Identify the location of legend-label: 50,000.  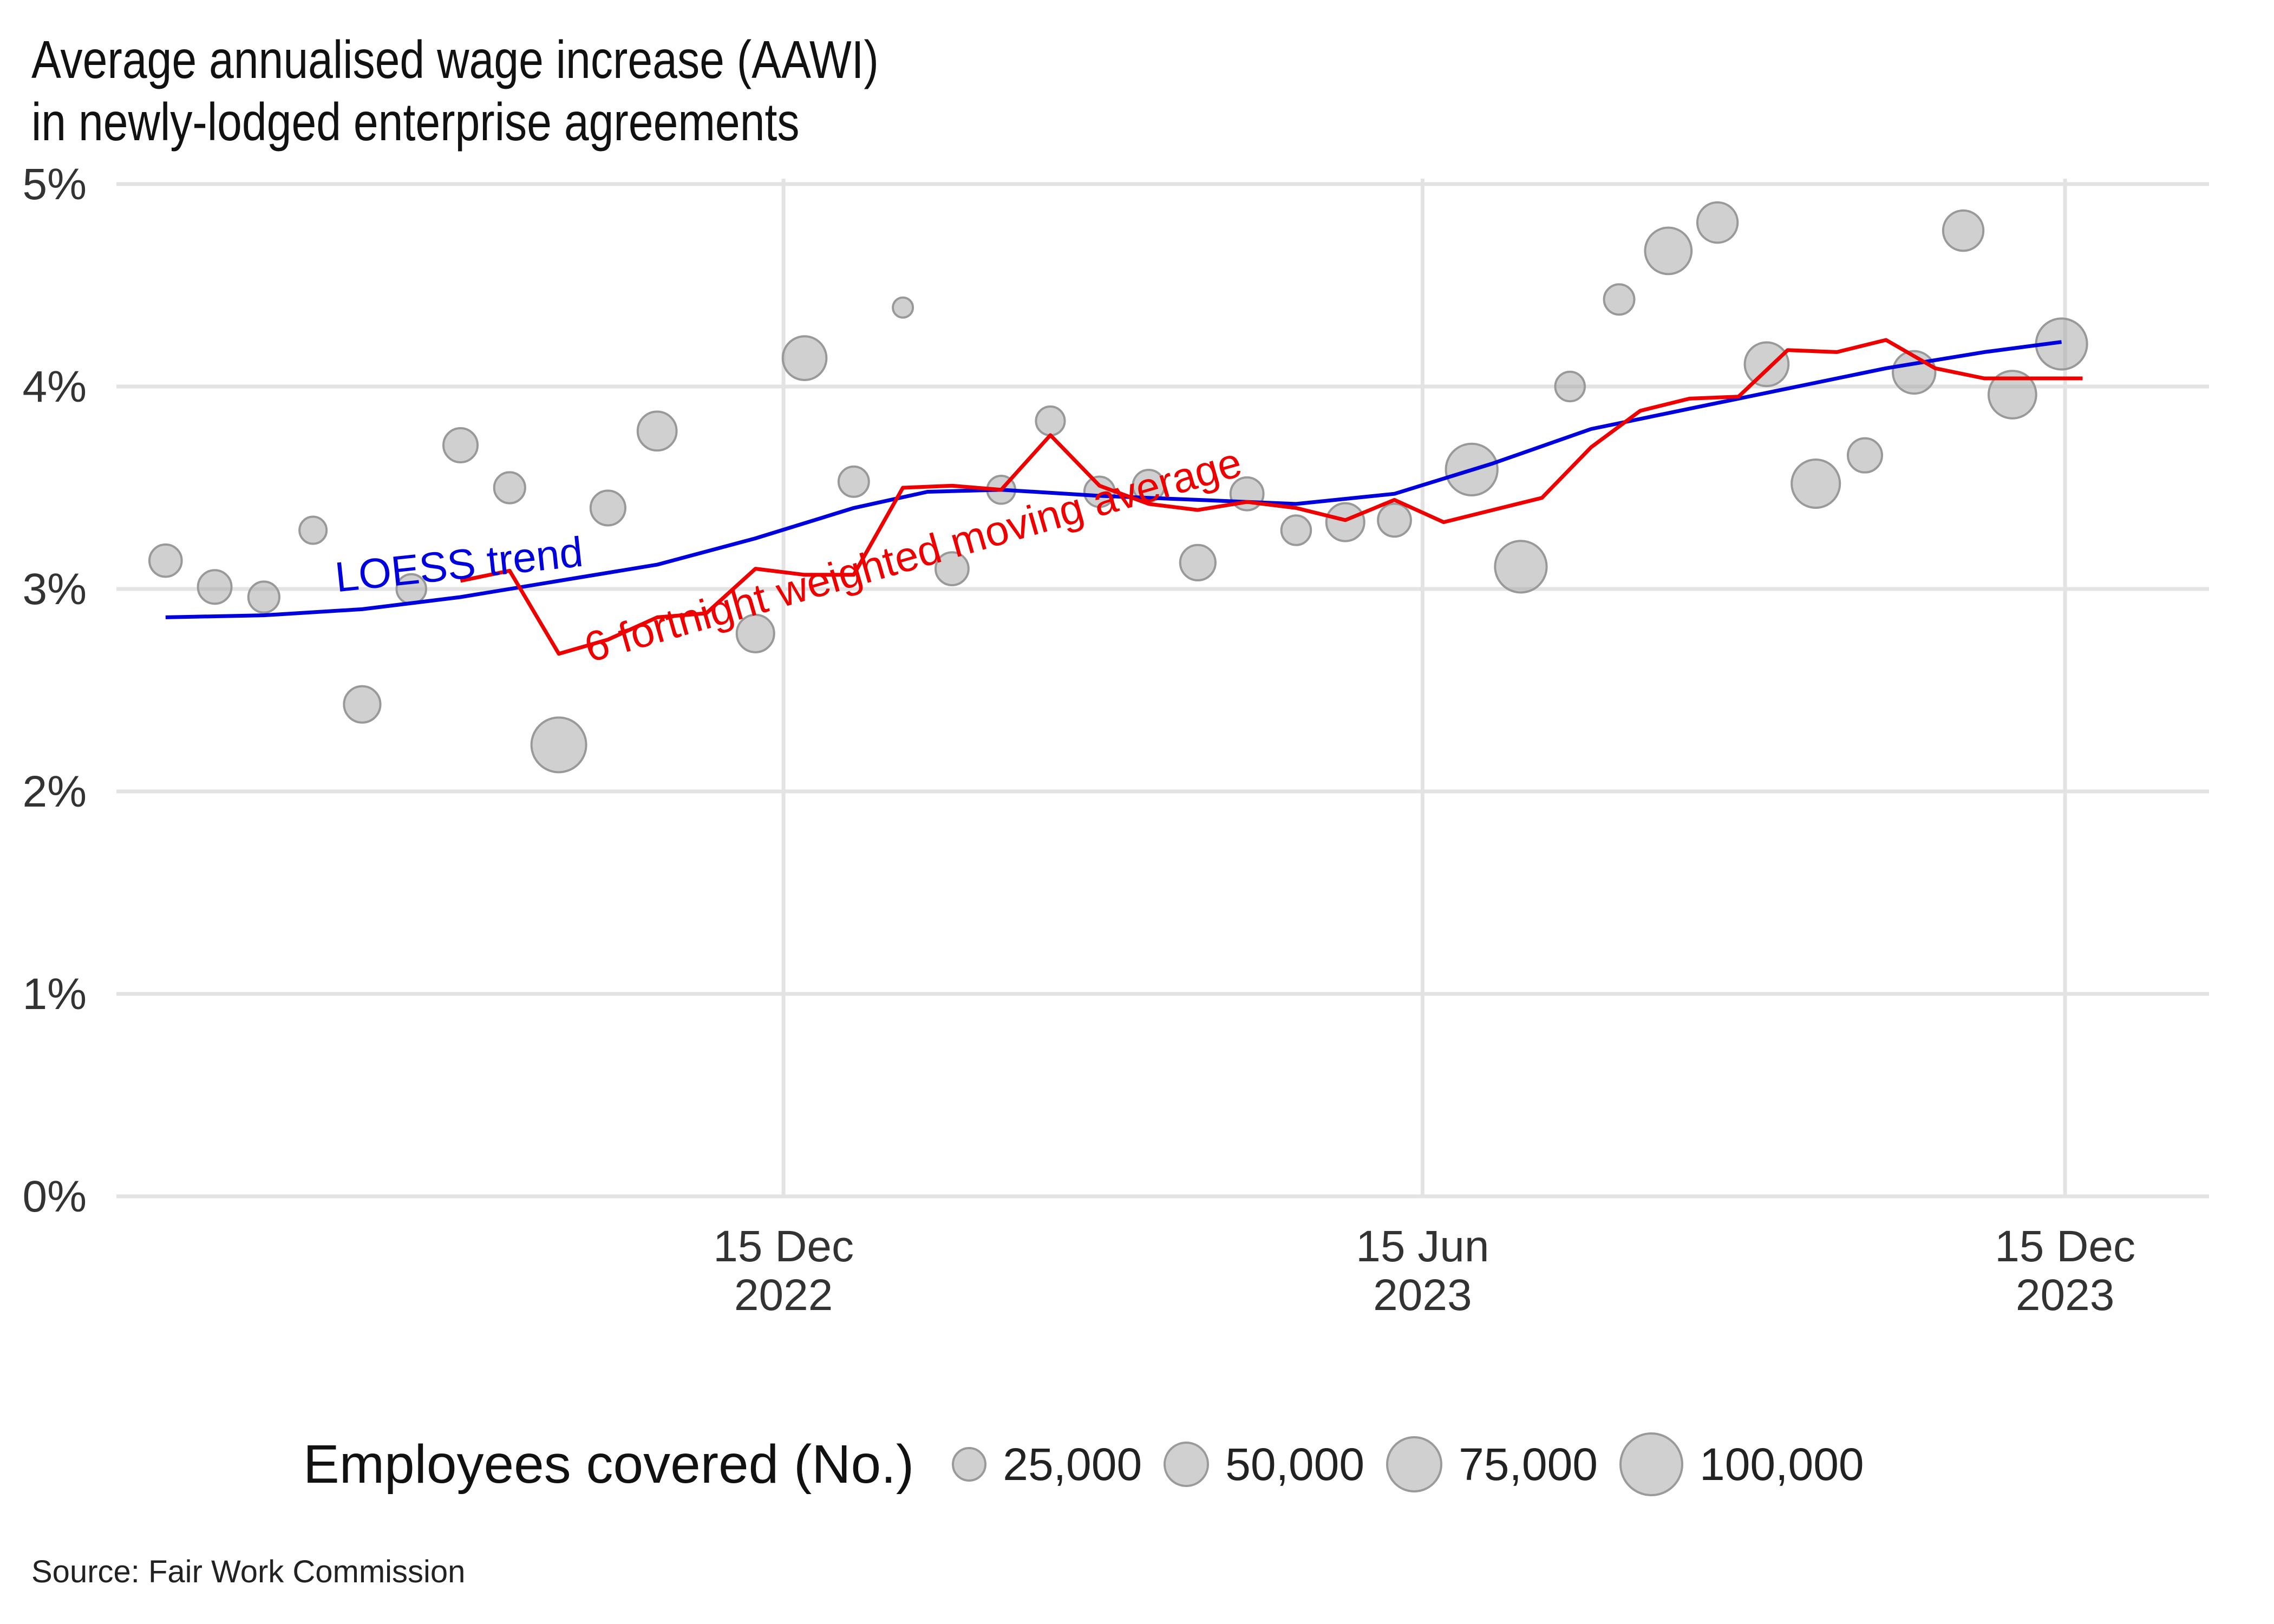
(1295, 1464).